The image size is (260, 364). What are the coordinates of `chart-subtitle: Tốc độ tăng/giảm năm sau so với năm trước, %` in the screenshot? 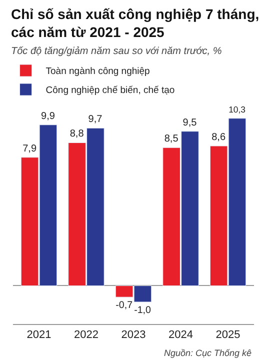 It's located at (116, 51).